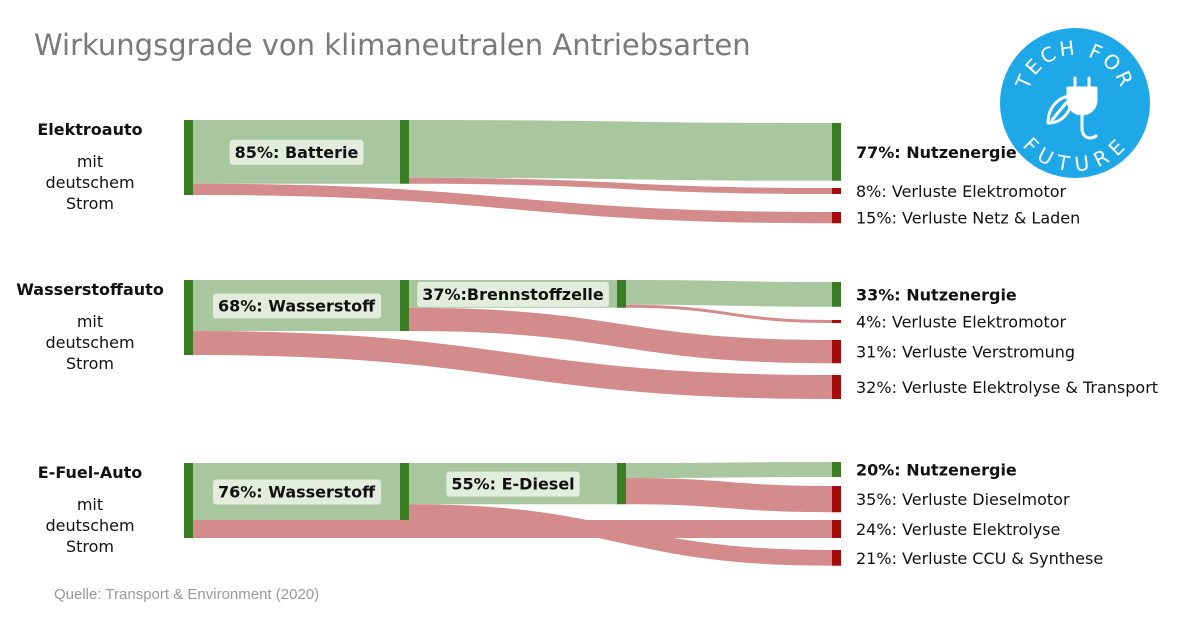 This screenshot has height=630, width=1200. What do you see at coordinates (936, 470) in the screenshot?
I see `output-label-useful: 20%: Nutzenergie` at bounding box center [936, 470].